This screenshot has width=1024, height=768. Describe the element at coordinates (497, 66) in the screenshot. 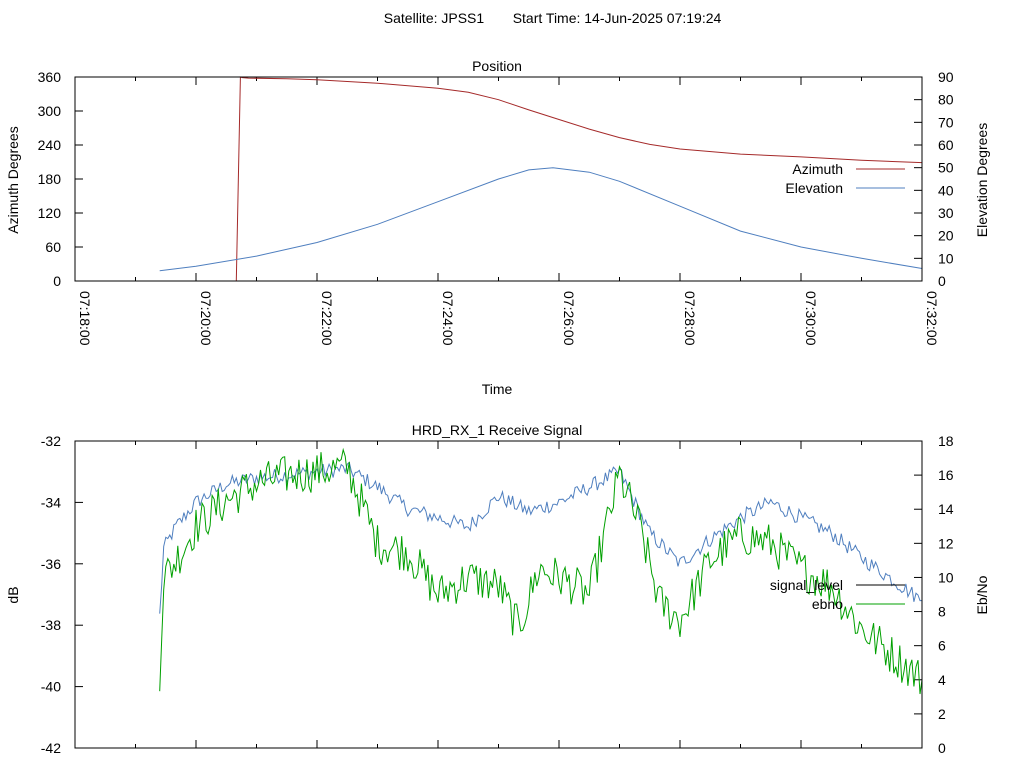

I see `position-chart-title: Position` at that location.